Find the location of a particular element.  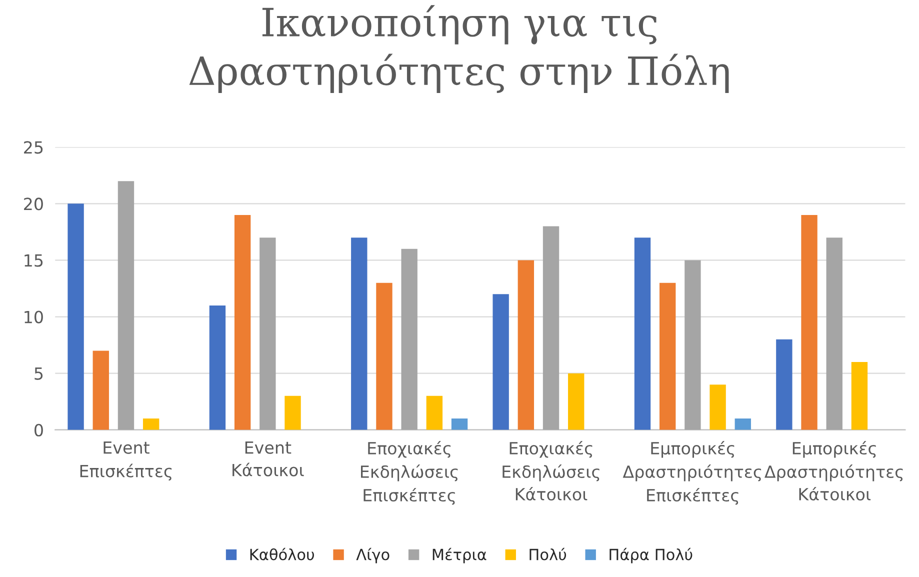

chart-title: Ικανοποίηση για τις Δραστηριότητες στην Πόλη is located at coordinates (459, 49).